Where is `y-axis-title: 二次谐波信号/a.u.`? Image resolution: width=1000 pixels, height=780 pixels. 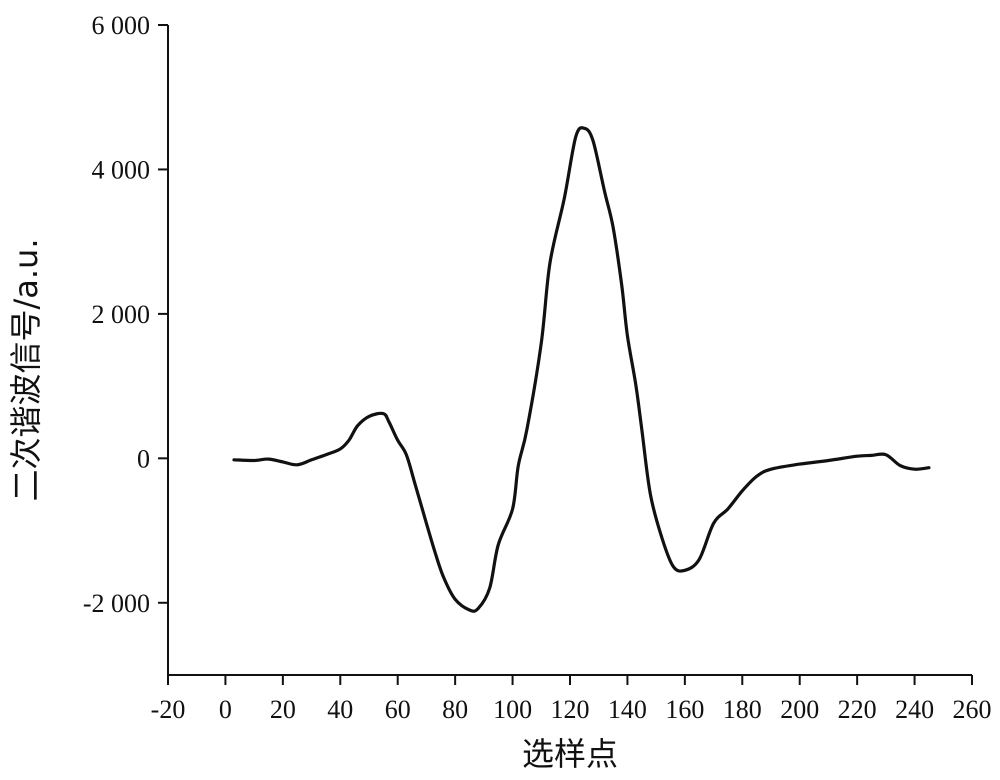
y-axis-title: 二次谐波信号/a.u. is located at coordinates (26, 369).